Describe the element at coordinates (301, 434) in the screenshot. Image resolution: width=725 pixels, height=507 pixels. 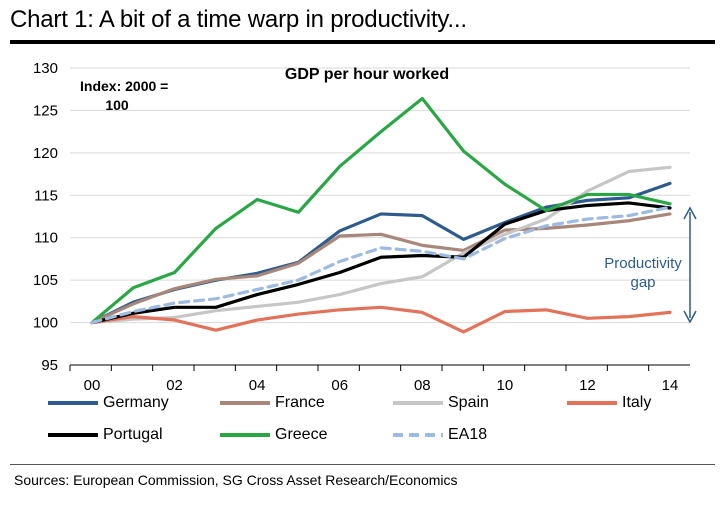
I see `legend-label-greece: Greece` at that location.